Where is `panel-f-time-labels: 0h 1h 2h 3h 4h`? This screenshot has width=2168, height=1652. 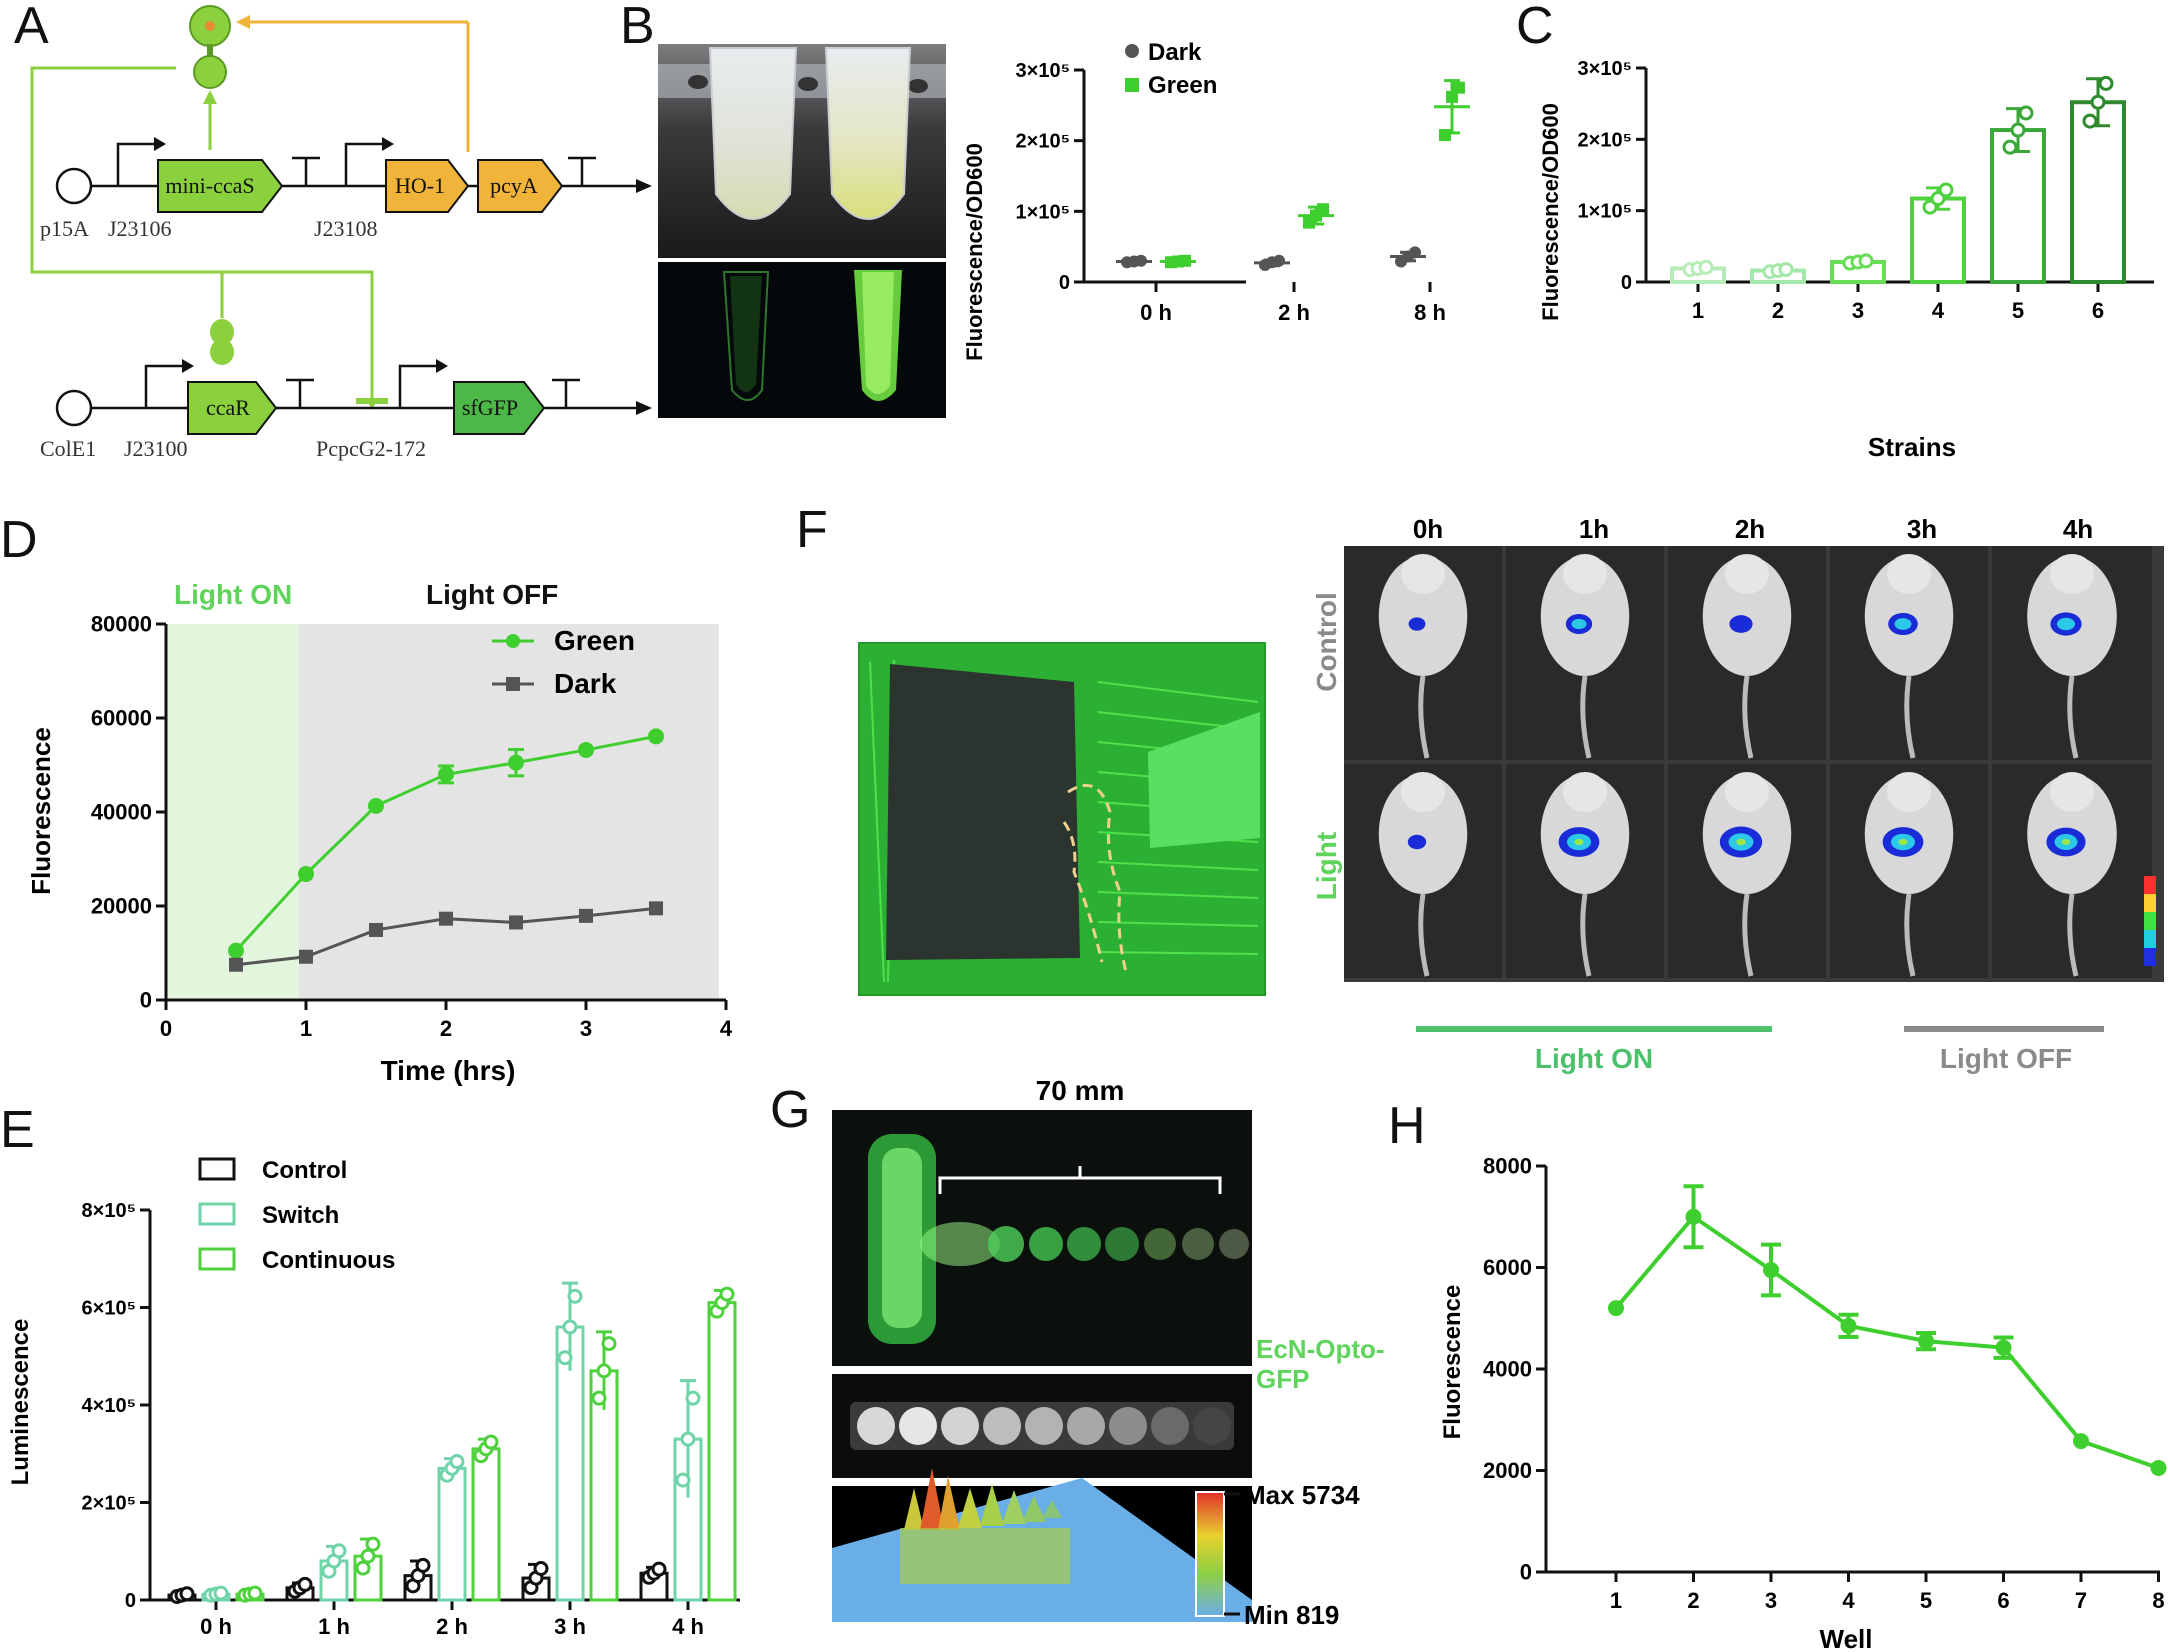 panel-f-time-labels: 0h 1h 2h 3h 4h is located at coordinates (1753, 529).